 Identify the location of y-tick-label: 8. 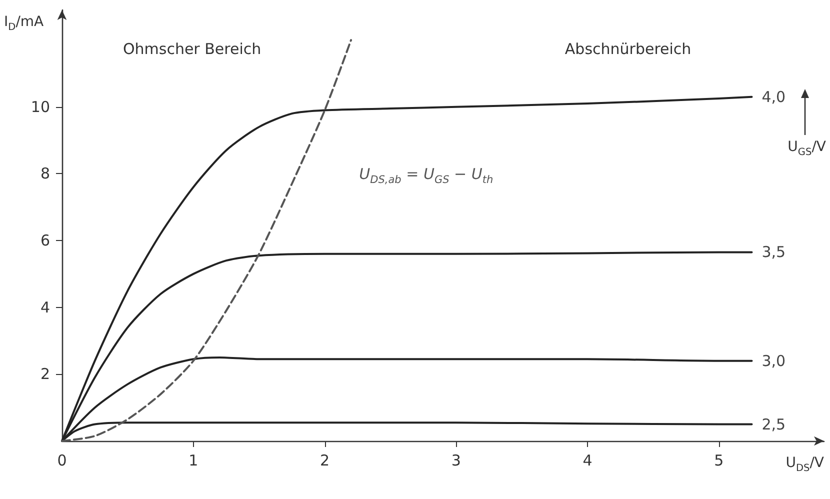
(45, 173).